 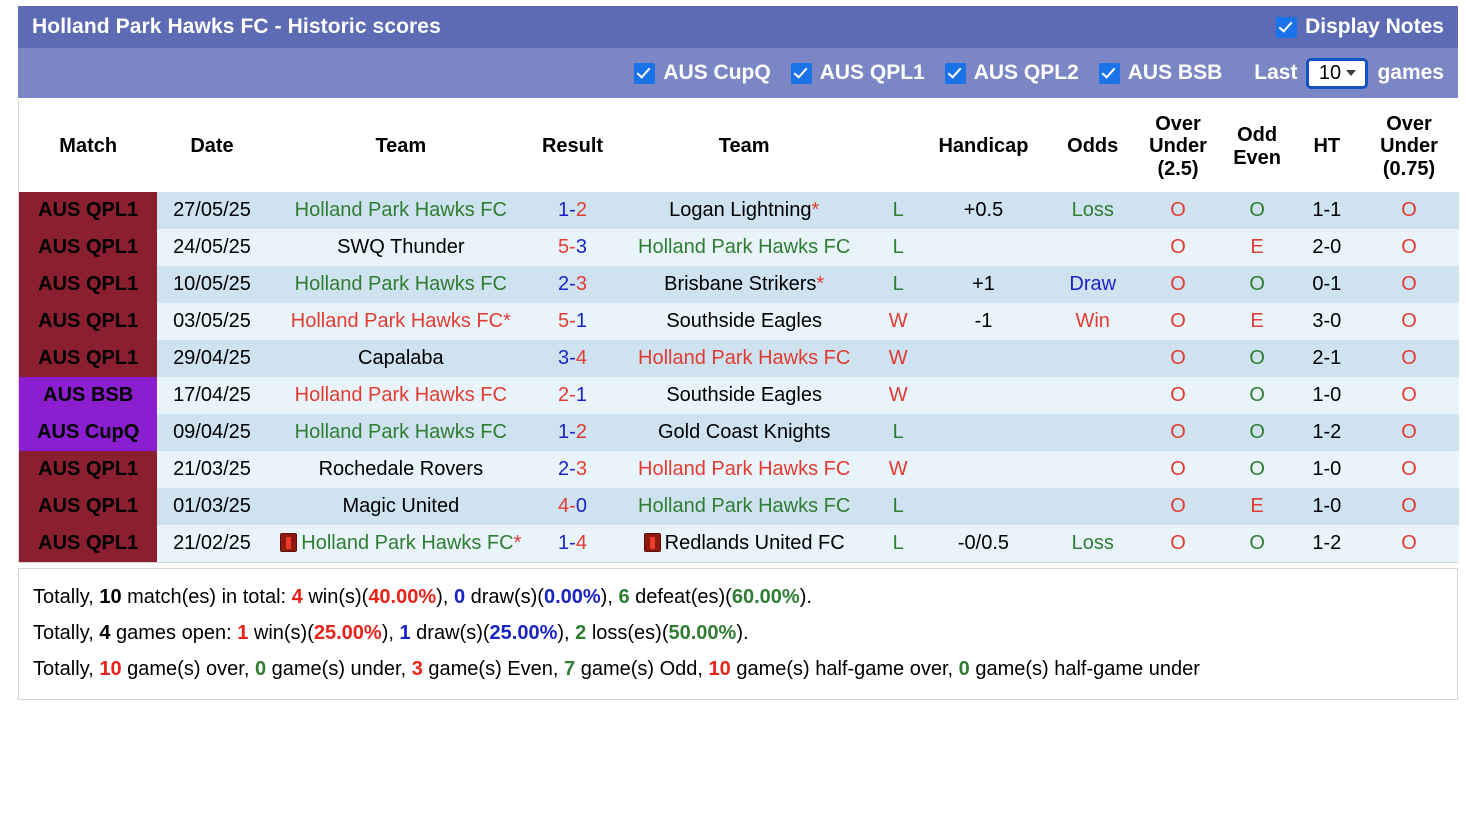 What do you see at coordinates (493, 669) in the screenshot?
I see `s3-t4: game(s) Even,` at bounding box center [493, 669].